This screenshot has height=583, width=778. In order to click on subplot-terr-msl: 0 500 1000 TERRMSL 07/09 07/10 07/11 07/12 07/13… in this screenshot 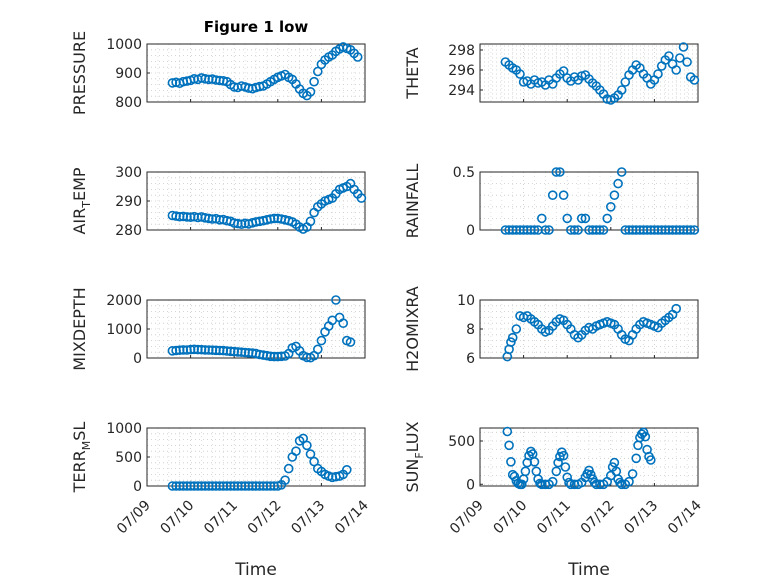, I will do `click(221, 500)`.